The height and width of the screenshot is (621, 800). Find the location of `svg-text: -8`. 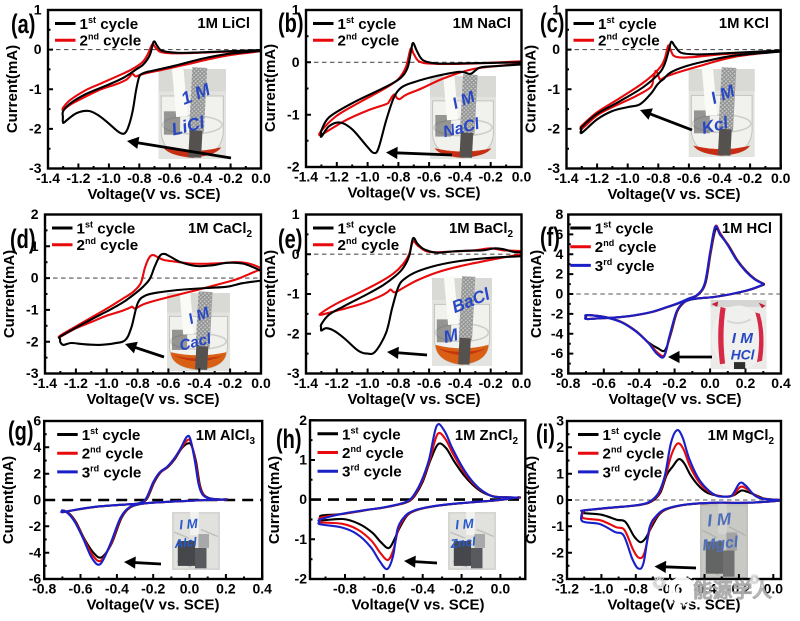

svg-text: -8 is located at coordinates (557, 373).